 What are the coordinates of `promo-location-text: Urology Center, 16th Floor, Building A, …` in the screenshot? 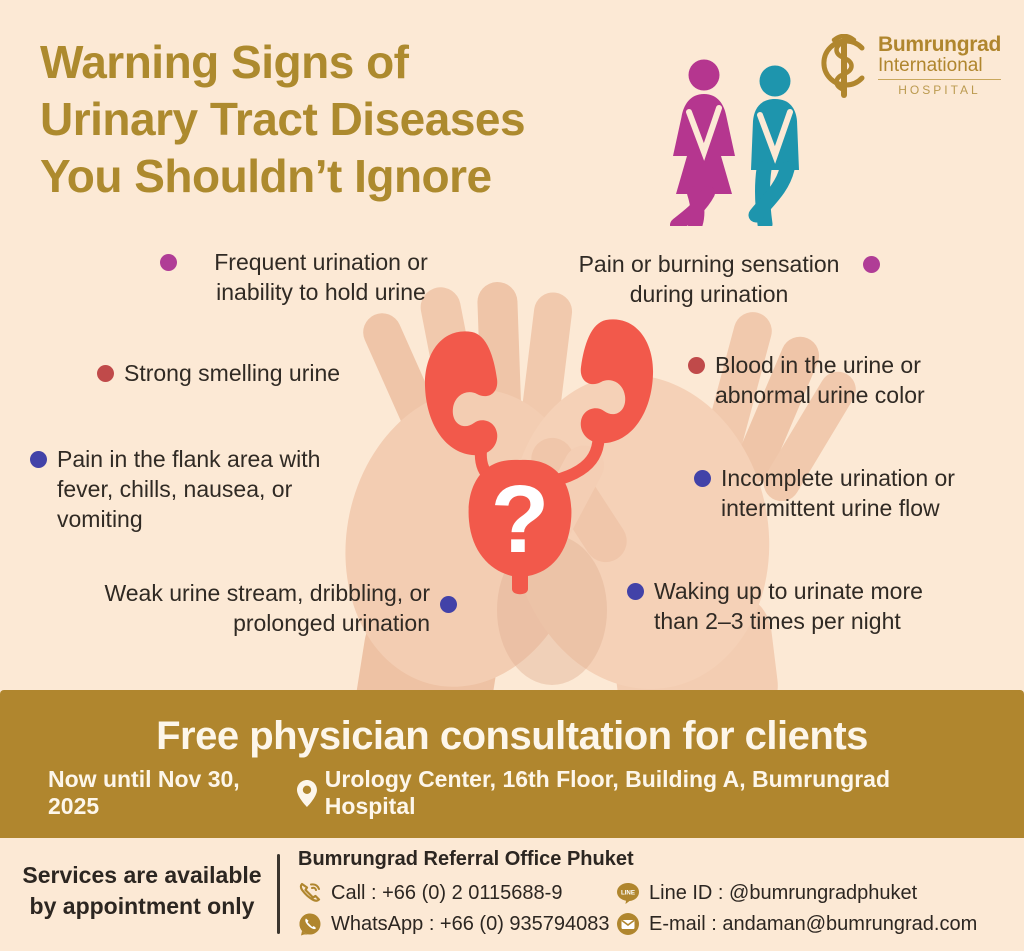 It's located at (607, 792).